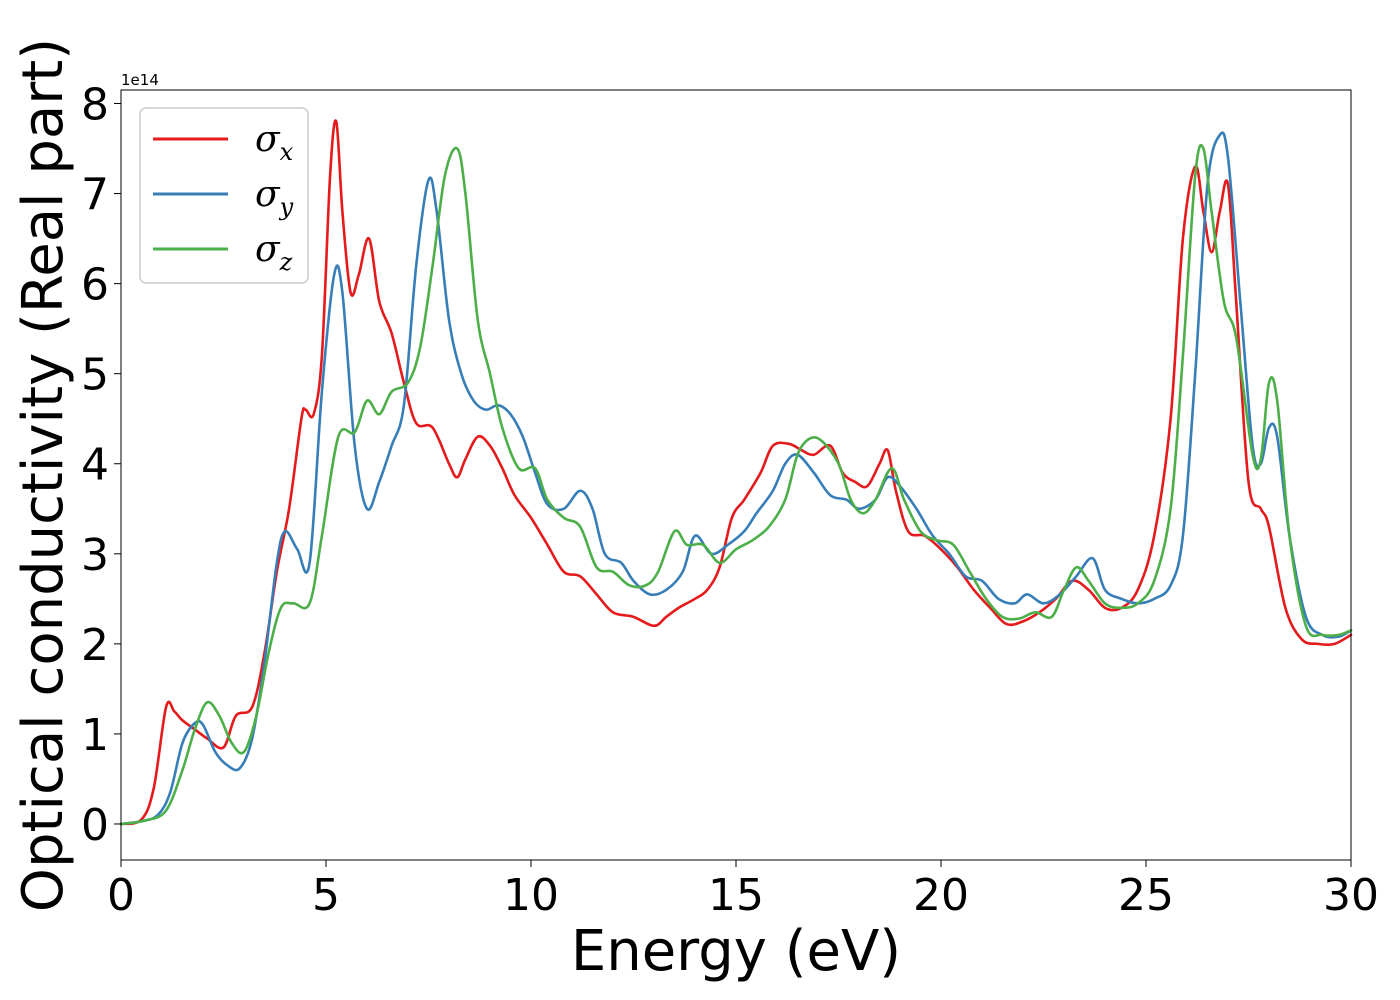 This screenshot has width=1400, height=1000. Describe the element at coordinates (95, 105) in the screenshot. I see `y-tick-label: 8` at that location.